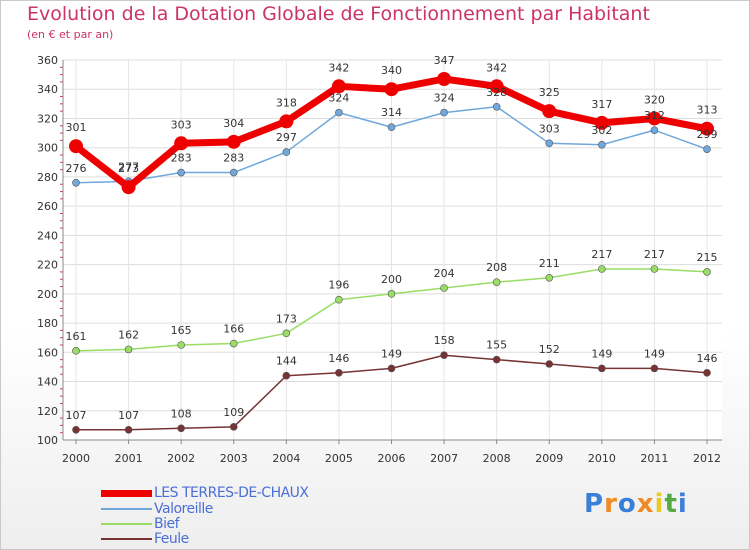 The image size is (750, 550). Describe the element at coordinates (444, 273) in the screenshot. I see `data-label-bief-2007: 204` at that location.